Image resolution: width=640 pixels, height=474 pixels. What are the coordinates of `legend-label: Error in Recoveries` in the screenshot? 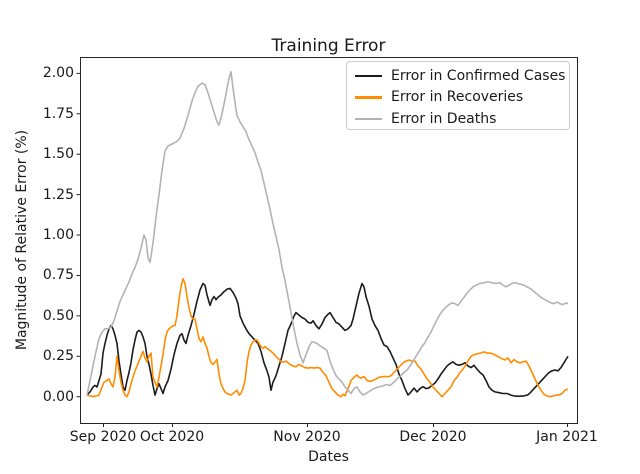 It's located at (457, 97).